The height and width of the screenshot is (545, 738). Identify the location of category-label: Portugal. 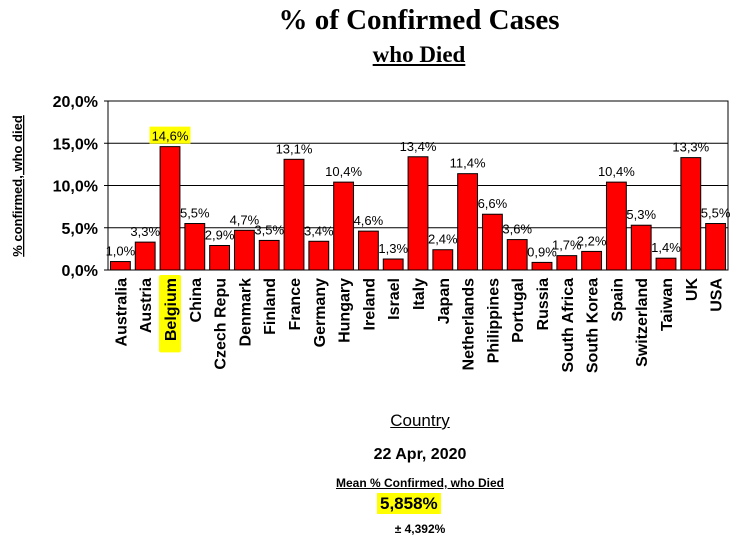
(518, 310).